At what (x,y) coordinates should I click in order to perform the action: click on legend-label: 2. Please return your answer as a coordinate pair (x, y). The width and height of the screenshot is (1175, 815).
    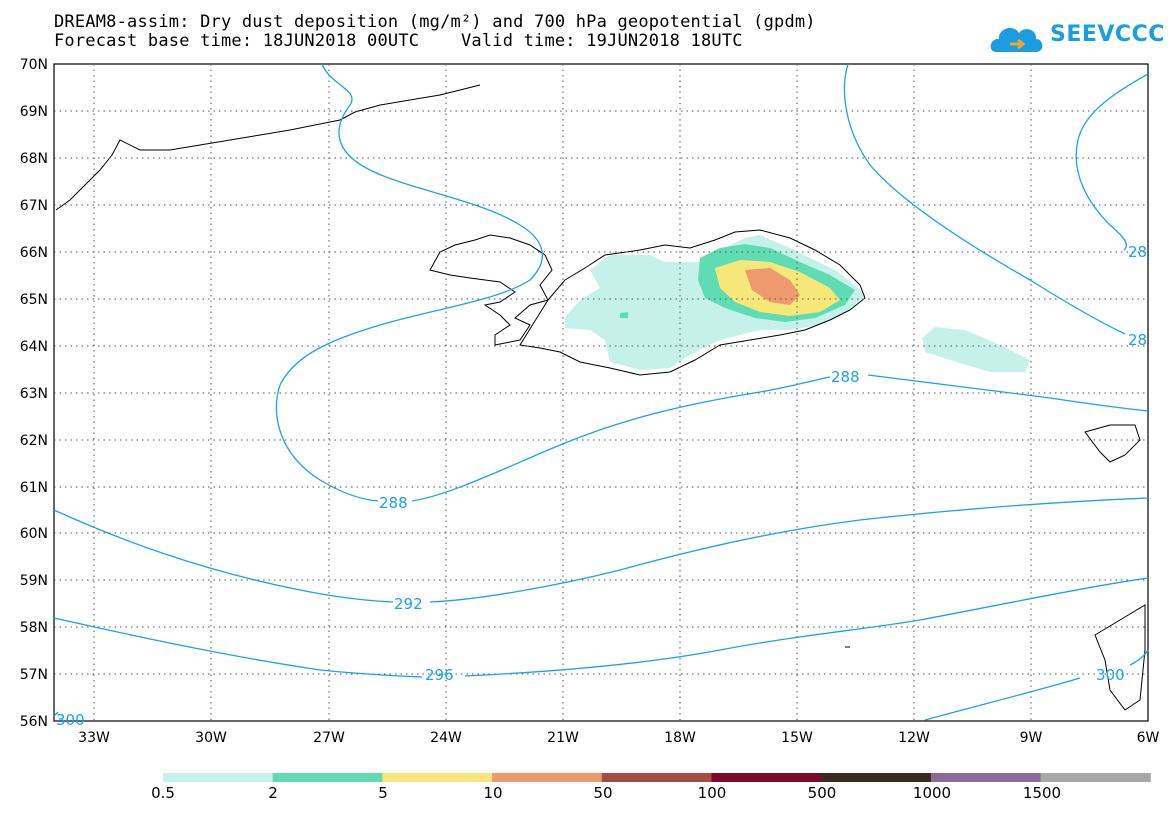
    Looking at the image, I should click on (273, 793).